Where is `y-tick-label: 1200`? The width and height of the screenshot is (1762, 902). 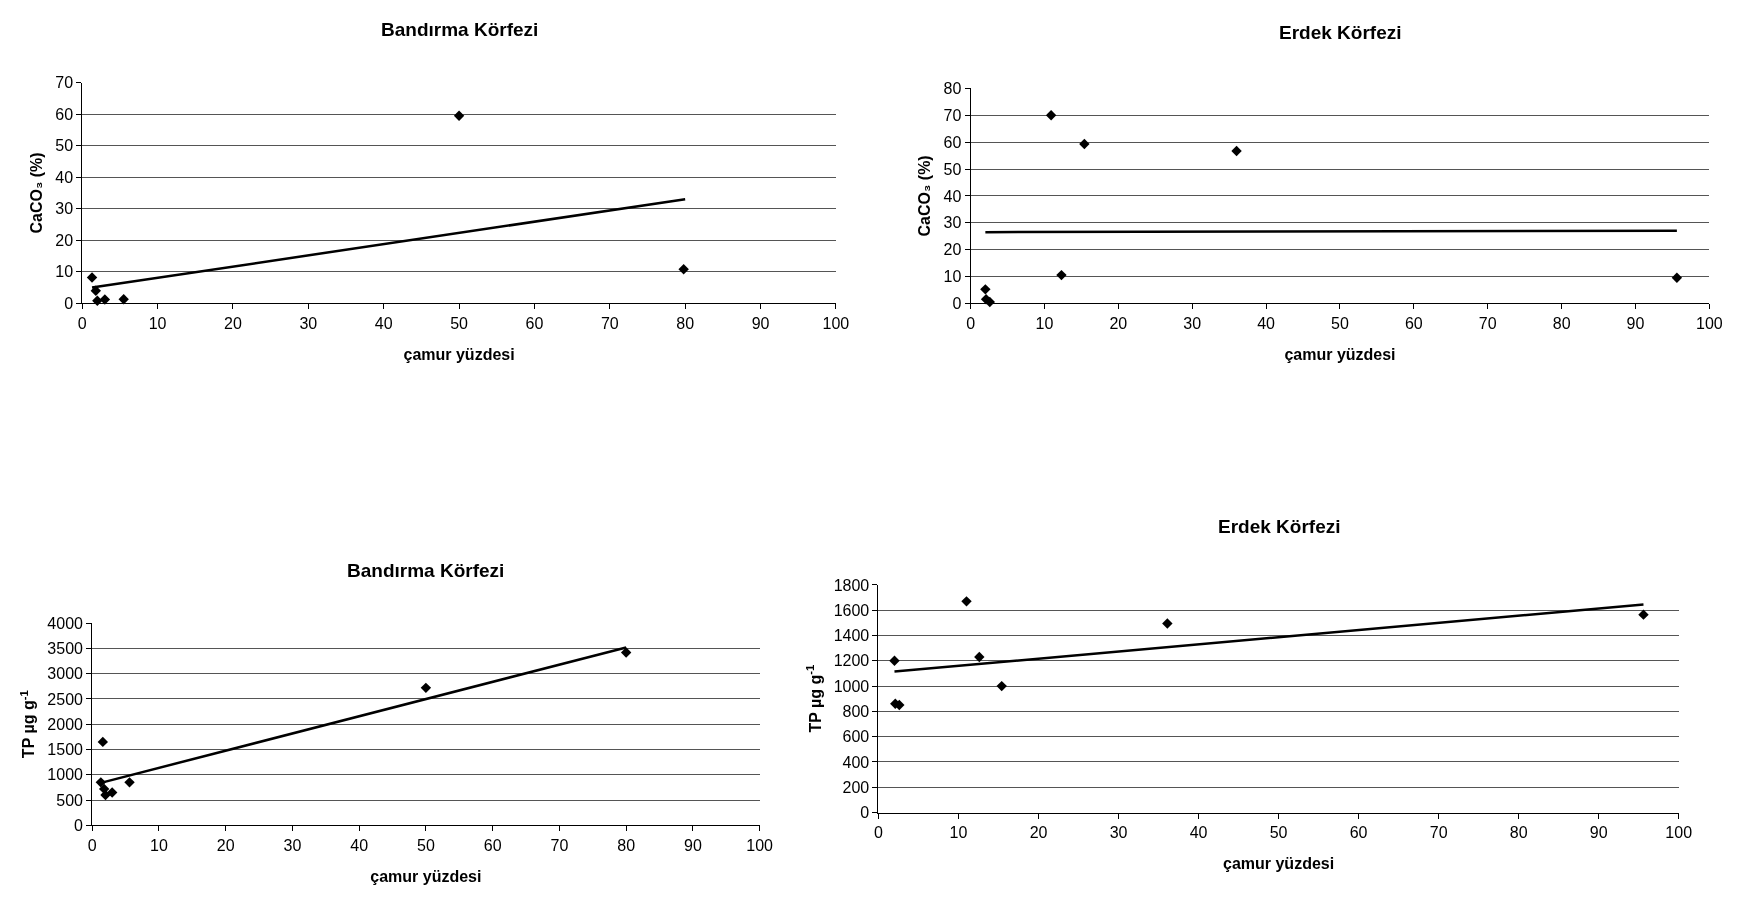
y-tick-label: 1200 is located at coordinates (851, 661).